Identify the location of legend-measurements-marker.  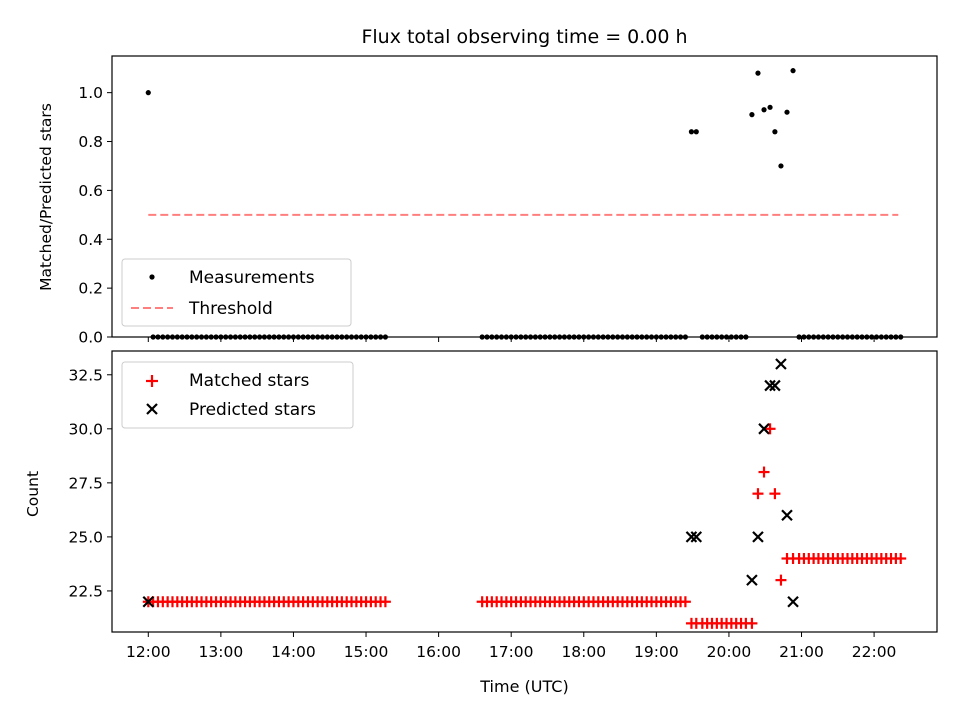
(152, 277).